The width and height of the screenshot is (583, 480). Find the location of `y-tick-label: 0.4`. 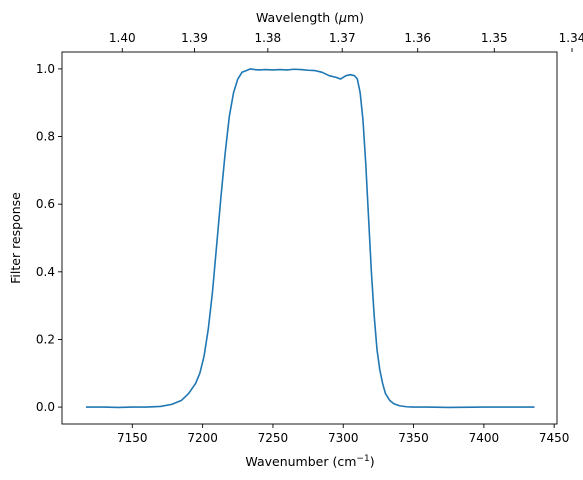

y-tick-label: 0.4 is located at coordinates (45, 272).